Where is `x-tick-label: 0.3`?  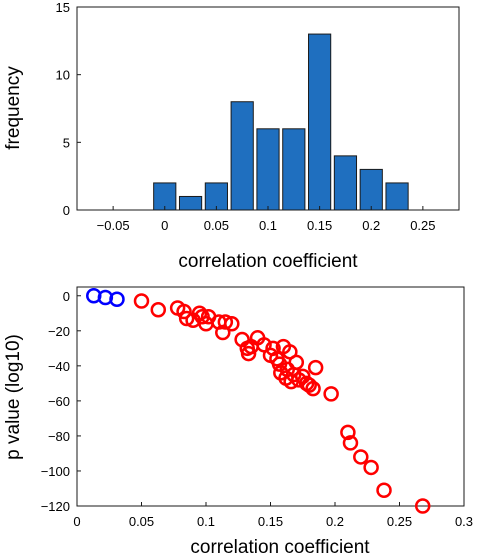 x-tick-label: 0.3 is located at coordinates (464, 521).